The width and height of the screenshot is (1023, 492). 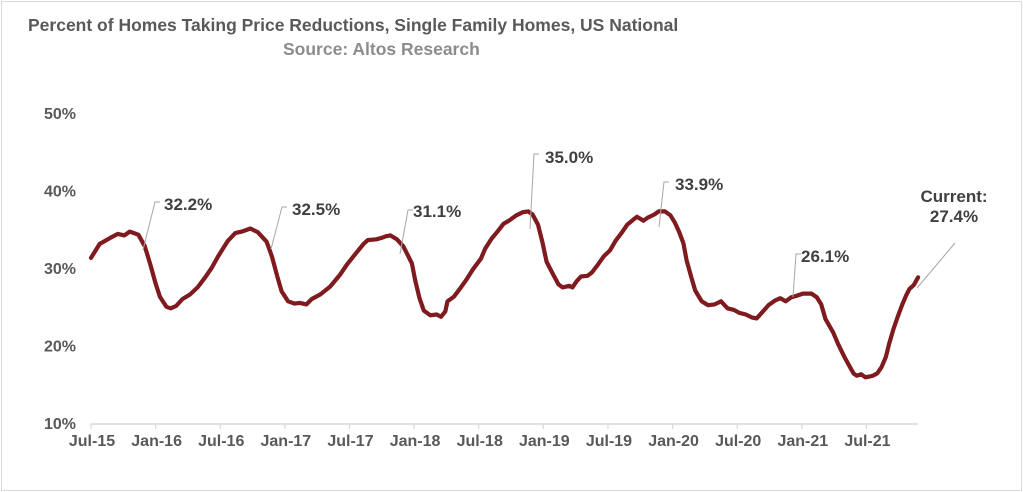 What do you see at coordinates (60, 114) in the screenshot?
I see `y-tick-label: 50%` at bounding box center [60, 114].